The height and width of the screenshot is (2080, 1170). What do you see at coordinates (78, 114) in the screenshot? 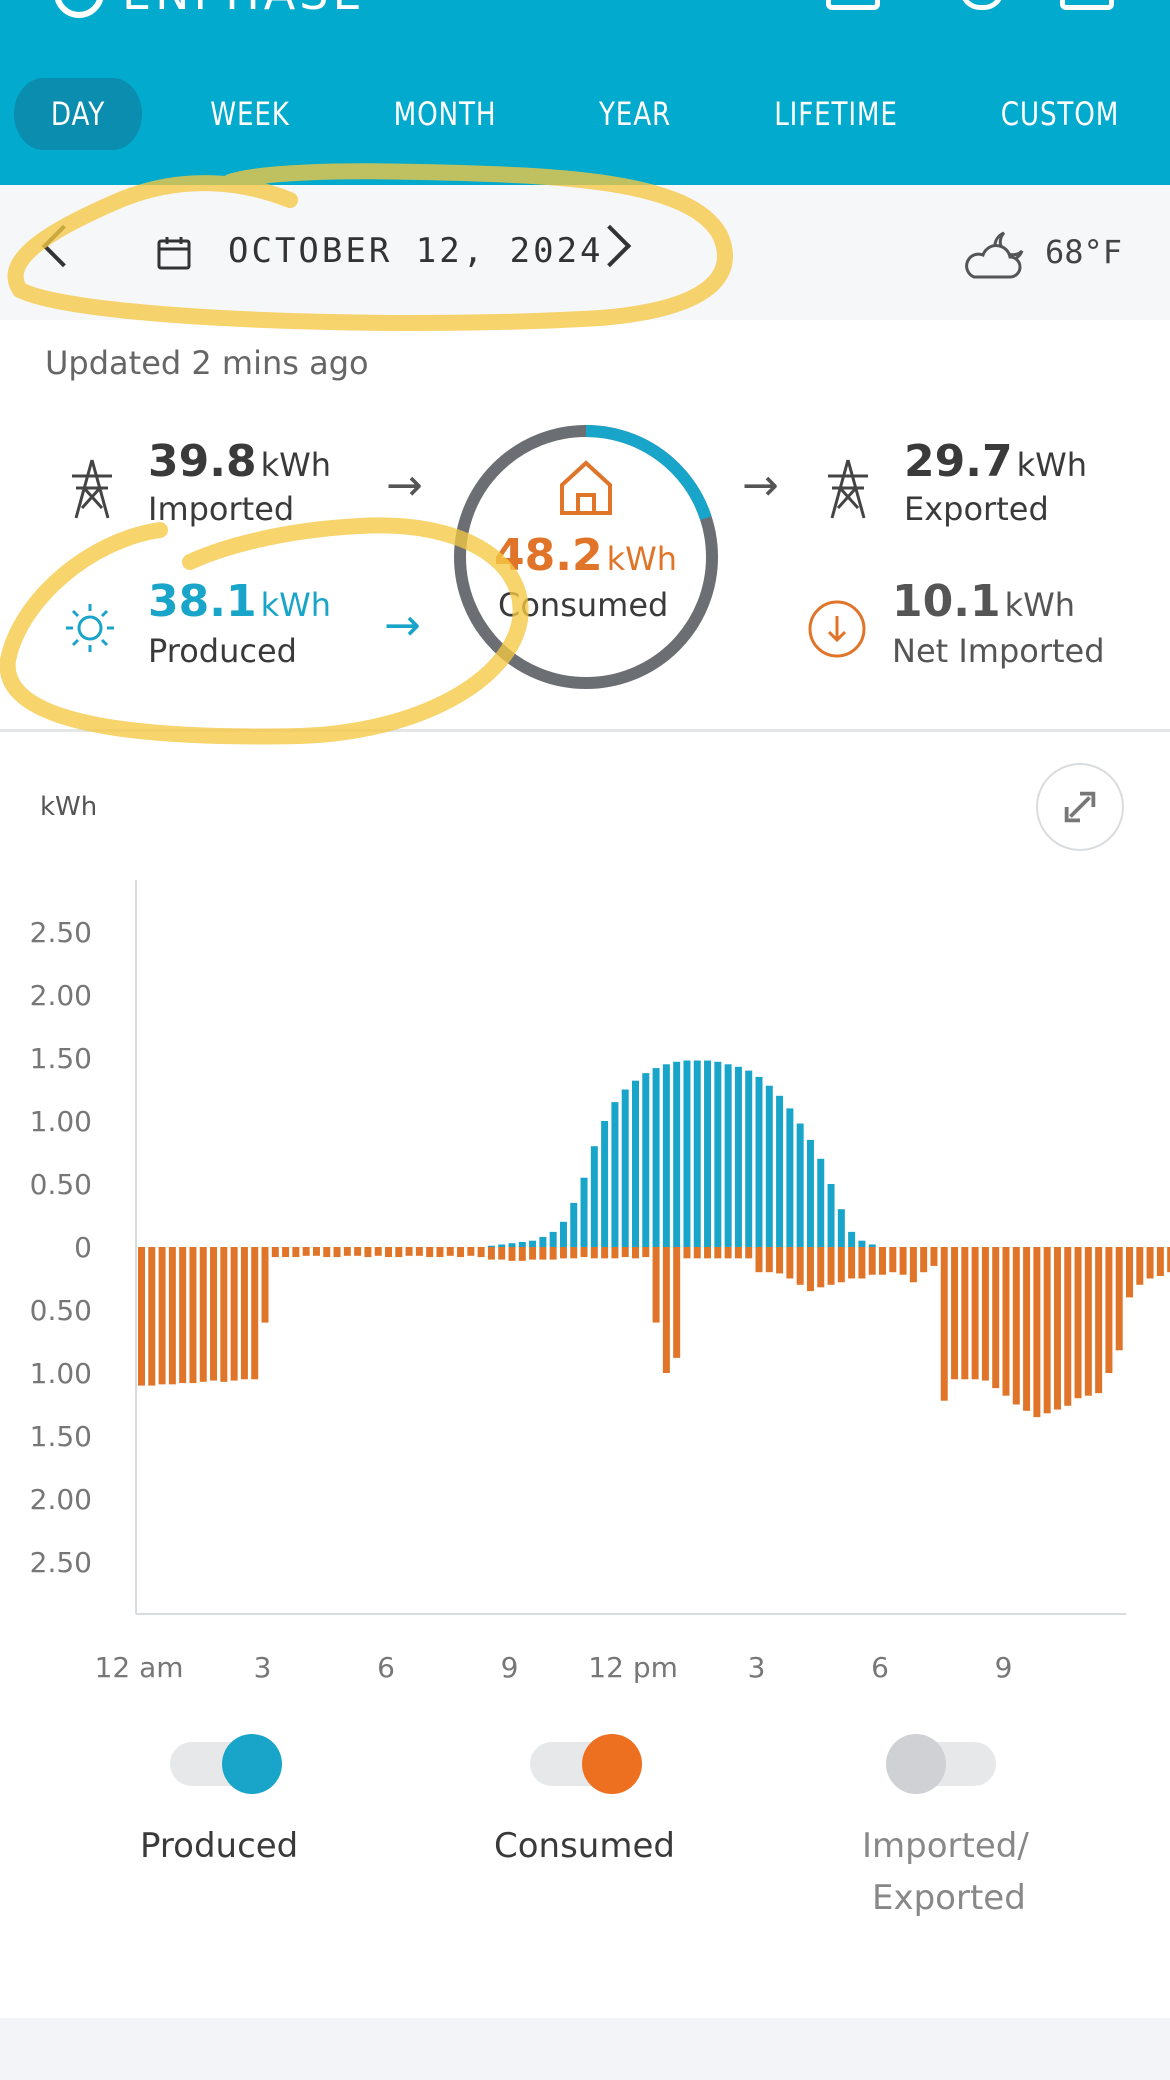
I see `tab-day: DAY` at bounding box center [78, 114].